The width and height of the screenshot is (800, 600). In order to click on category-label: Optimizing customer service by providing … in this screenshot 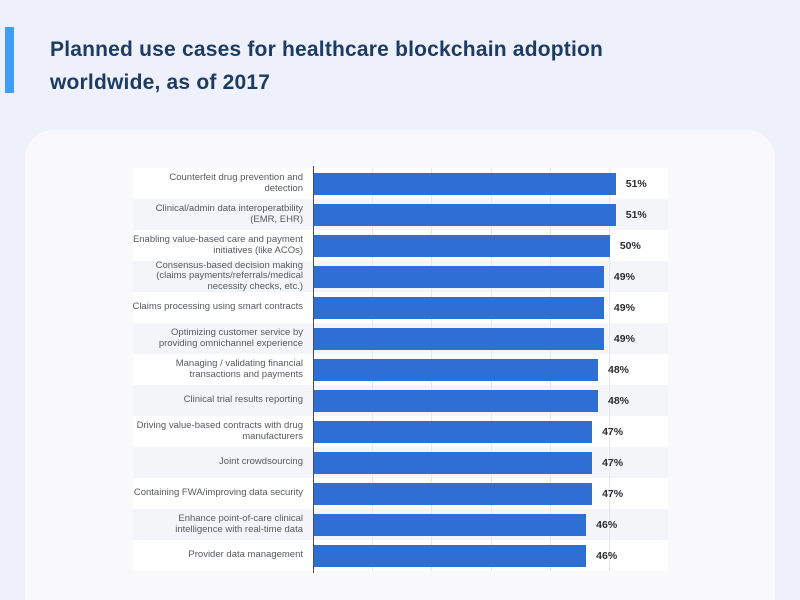, I will do `click(223, 338)`.